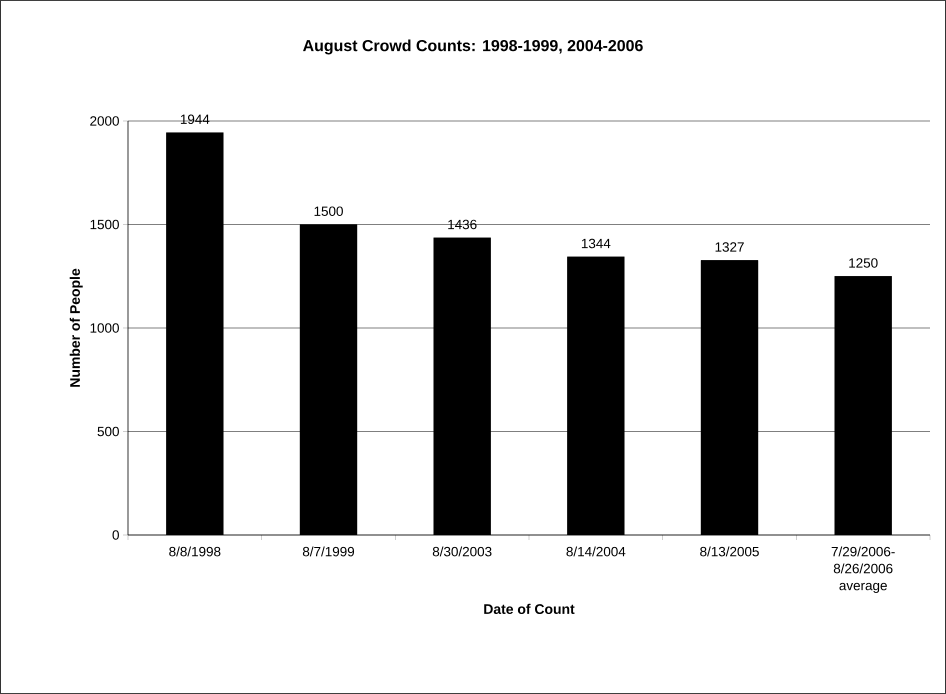  I want to click on data-label: 1500, so click(328, 211).